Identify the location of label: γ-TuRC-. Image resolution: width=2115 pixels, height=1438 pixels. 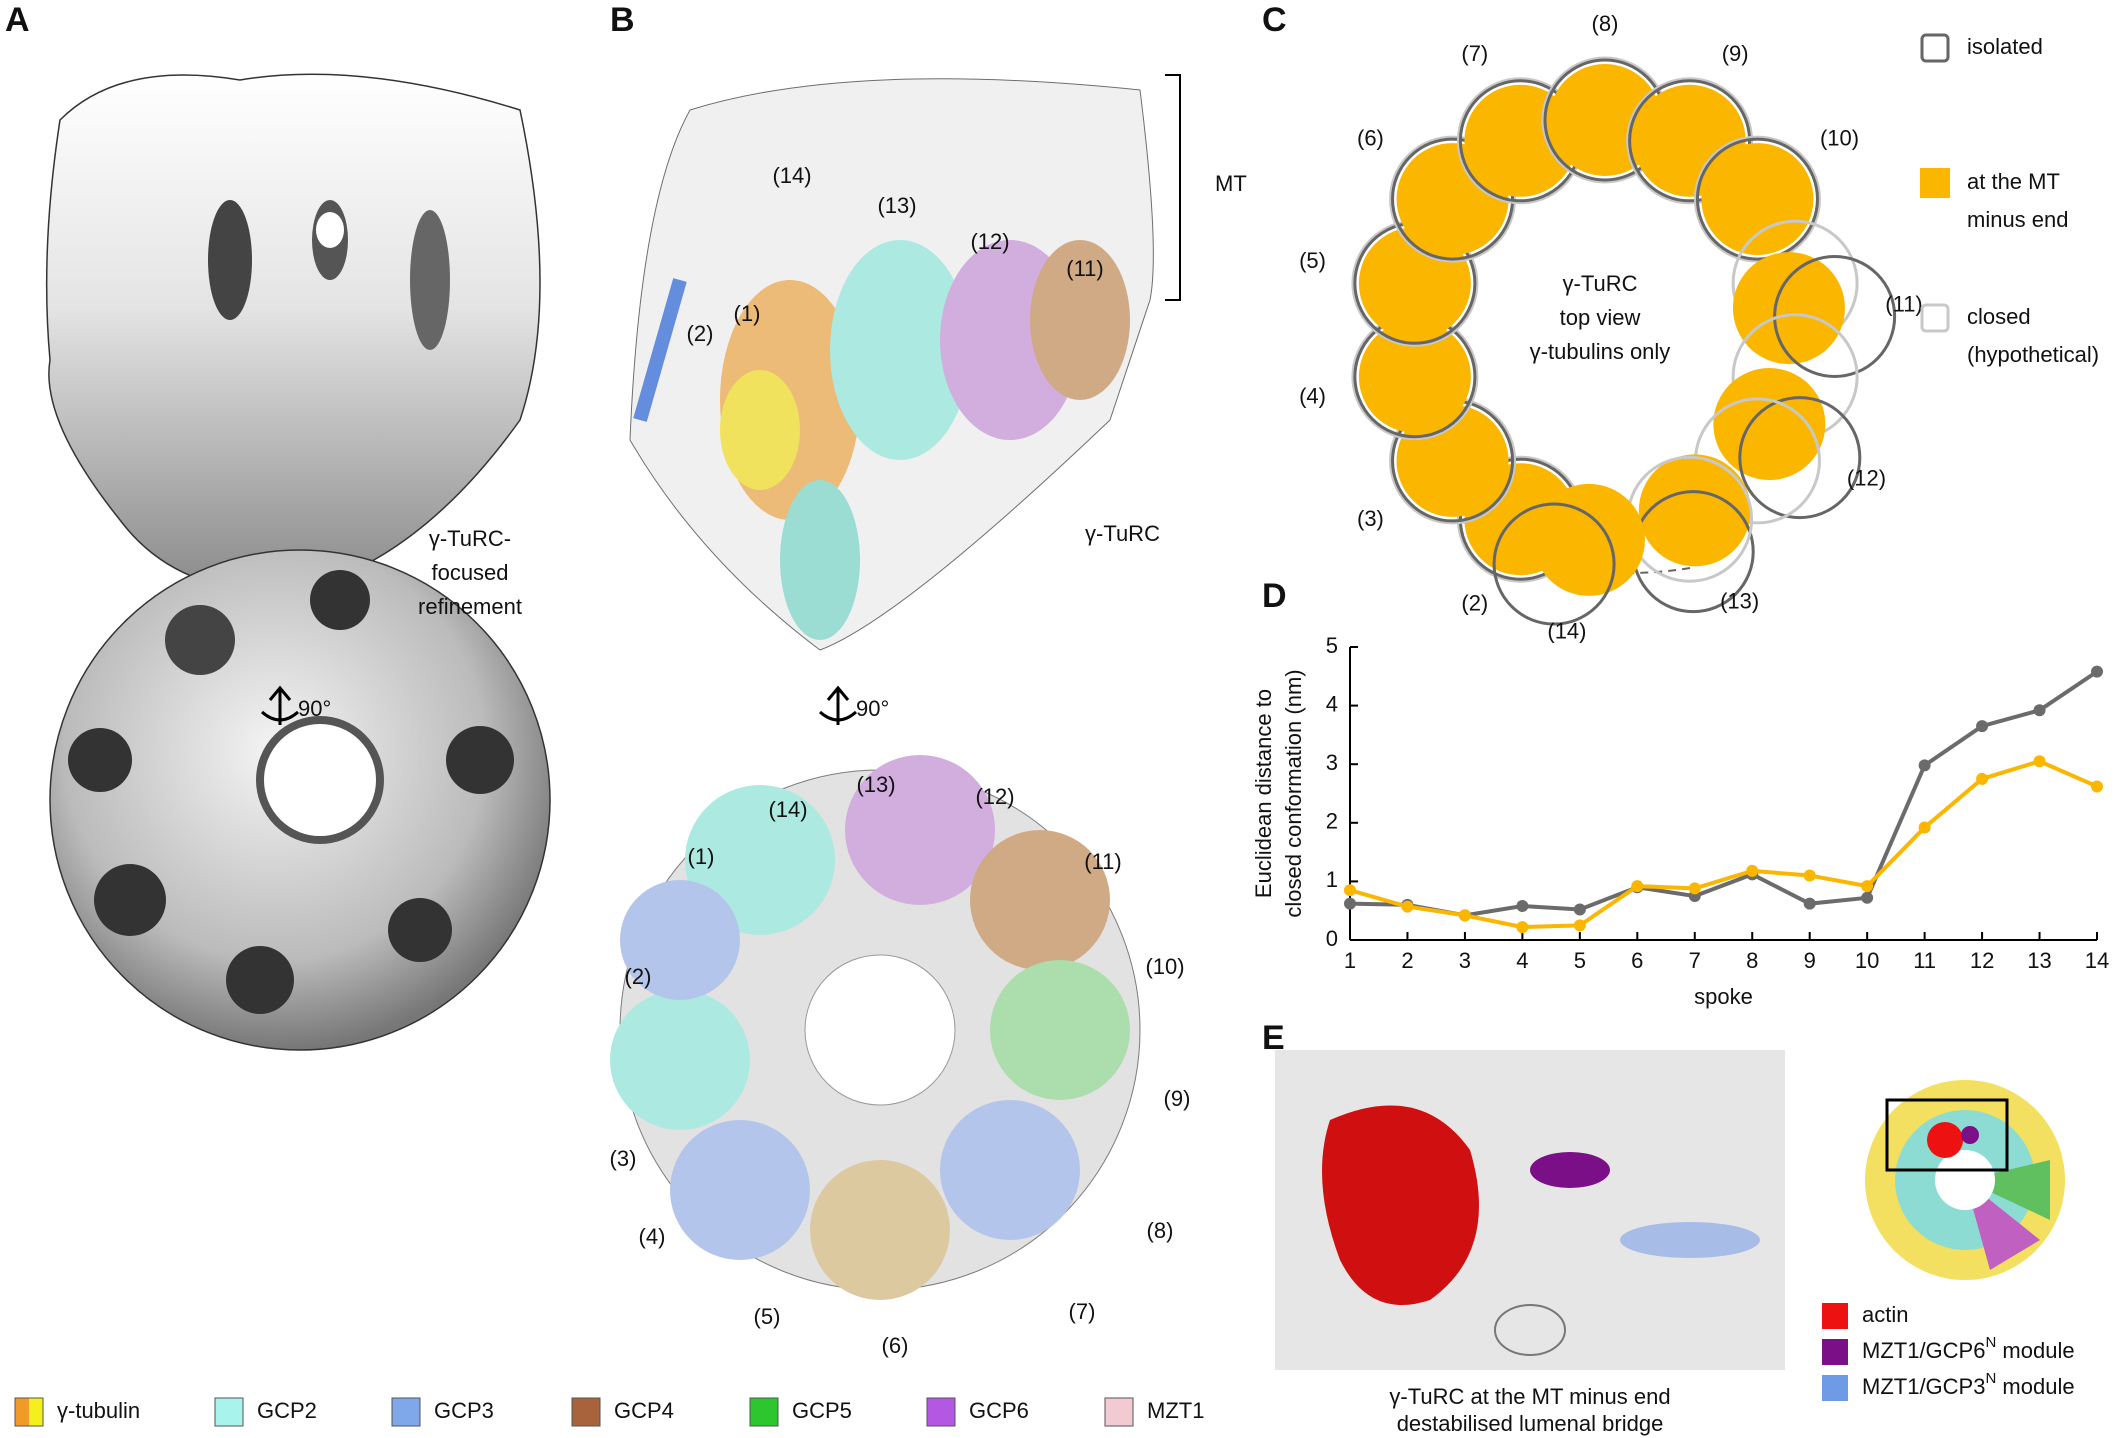
(470, 538).